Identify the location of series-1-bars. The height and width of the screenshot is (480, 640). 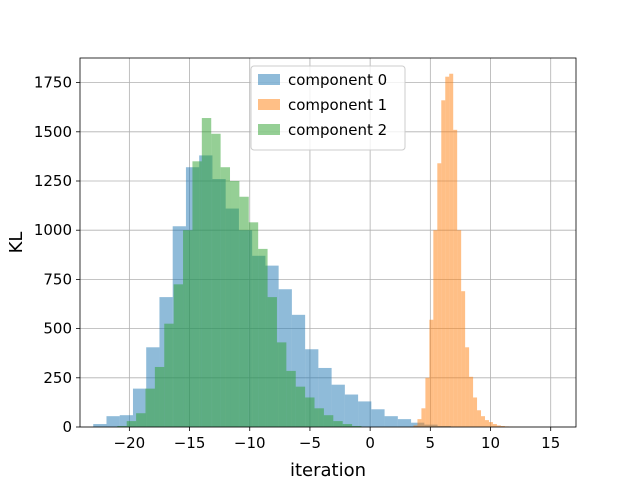
(467, 250).